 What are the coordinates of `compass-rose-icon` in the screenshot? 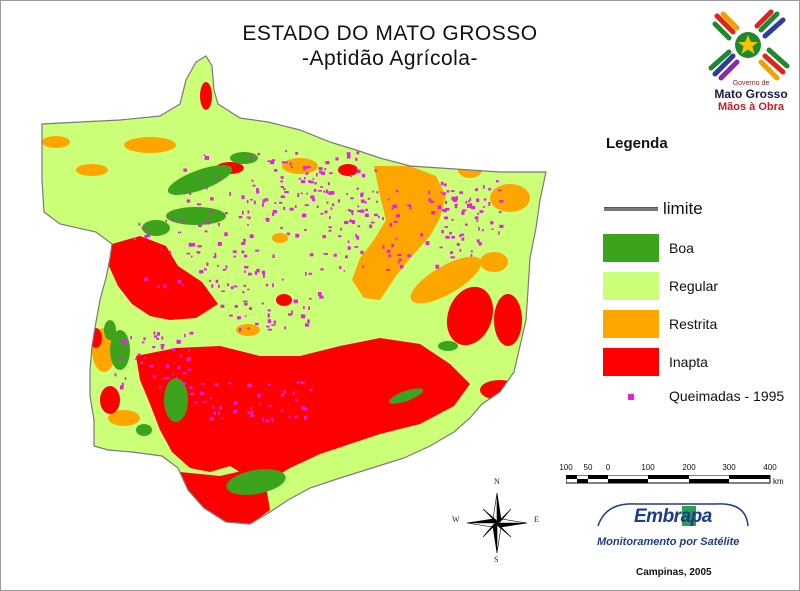 It's located at (497, 523).